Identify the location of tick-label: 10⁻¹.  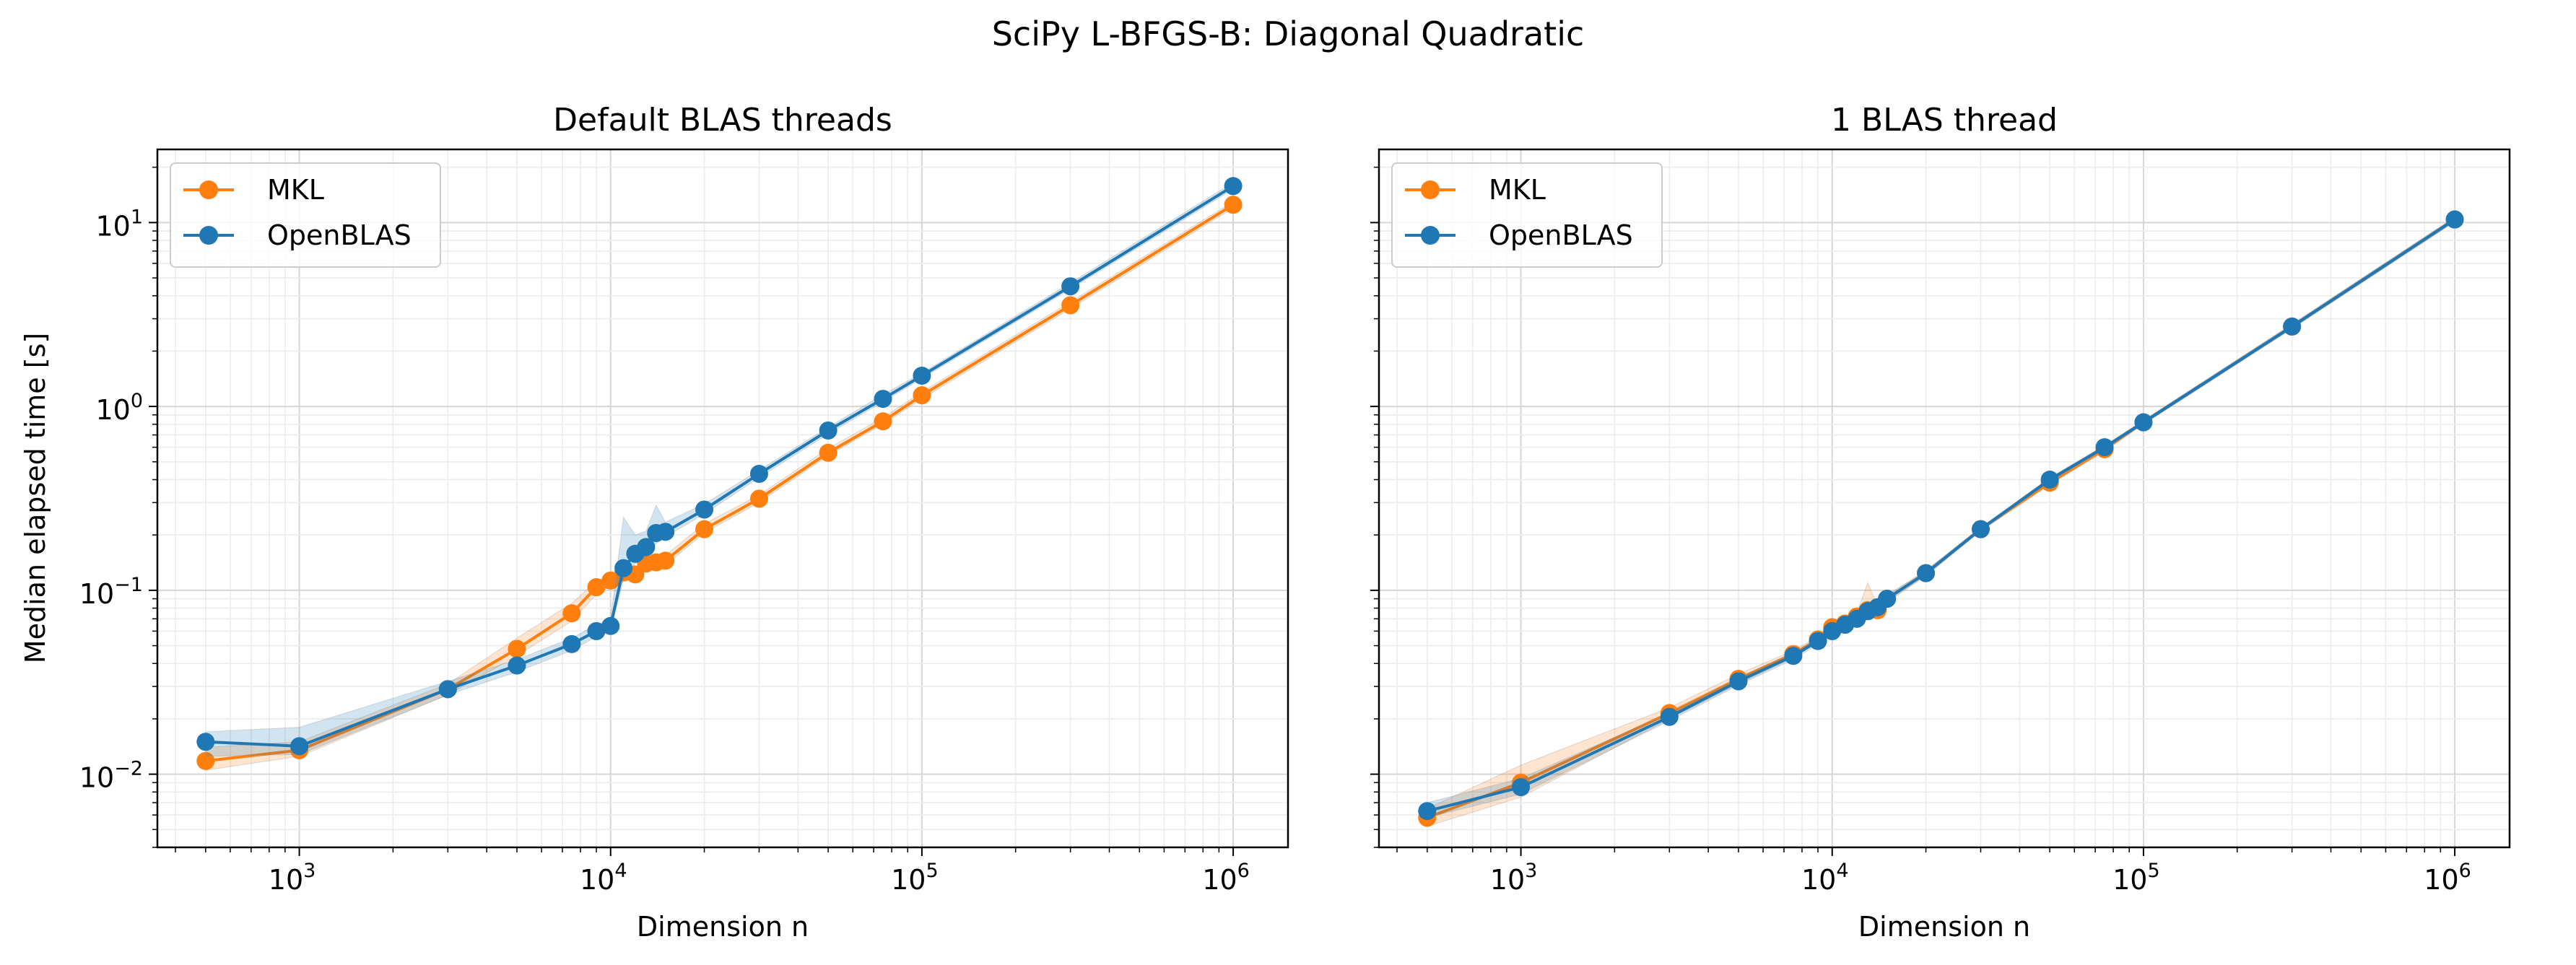
(111, 592).